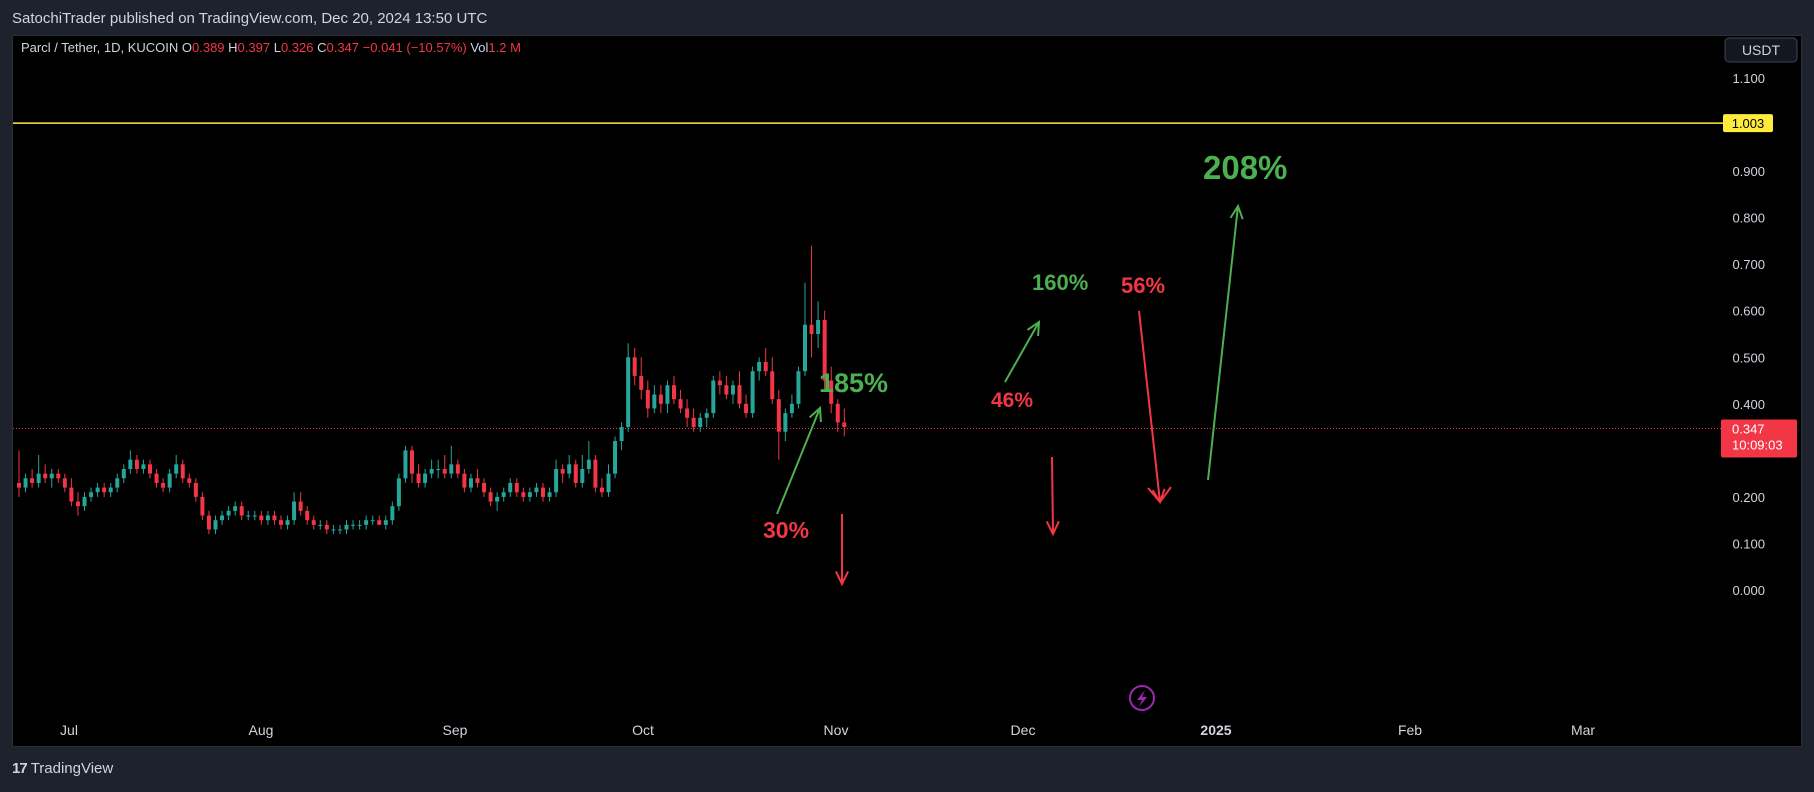 The height and width of the screenshot is (792, 1814). What do you see at coordinates (1748, 543) in the screenshot?
I see `y-tick-label: 0.100` at bounding box center [1748, 543].